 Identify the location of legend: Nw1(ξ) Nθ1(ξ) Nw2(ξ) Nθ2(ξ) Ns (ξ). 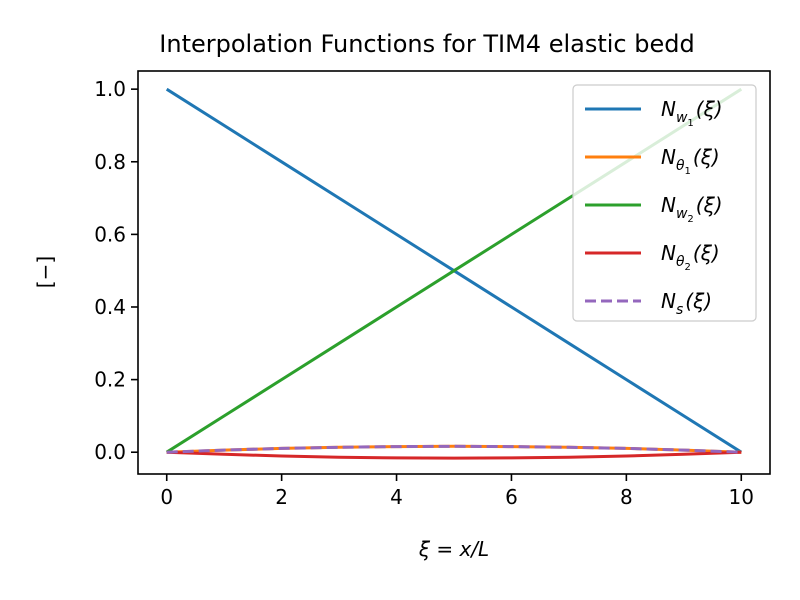
(664, 203).